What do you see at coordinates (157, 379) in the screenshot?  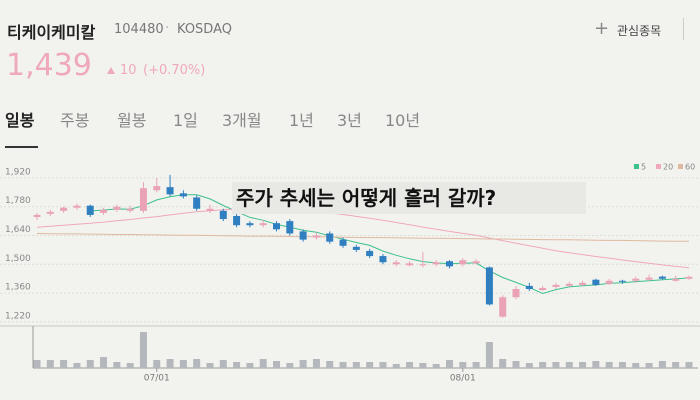 I see `x-tick-label: 07/01` at bounding box center [157, 379].